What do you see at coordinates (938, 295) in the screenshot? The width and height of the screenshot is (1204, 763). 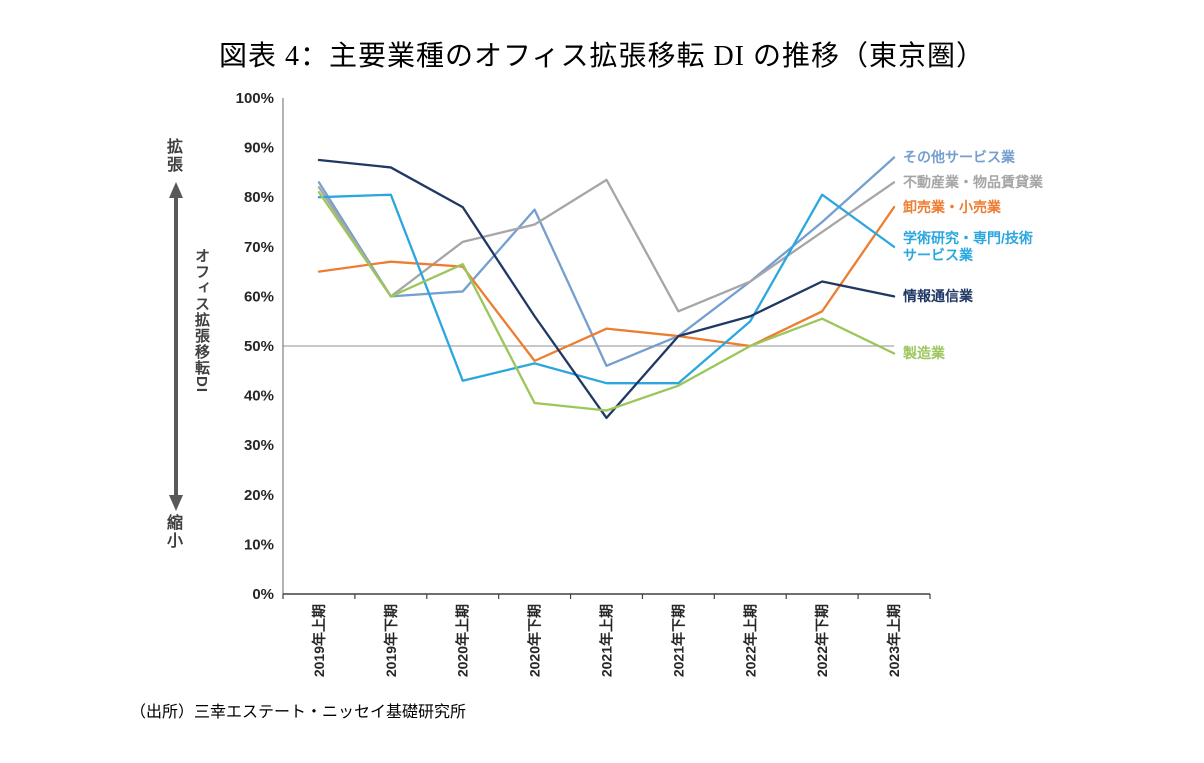 I see `series-label-information-communications: 情報通信業` at bounding box center [938, 295].